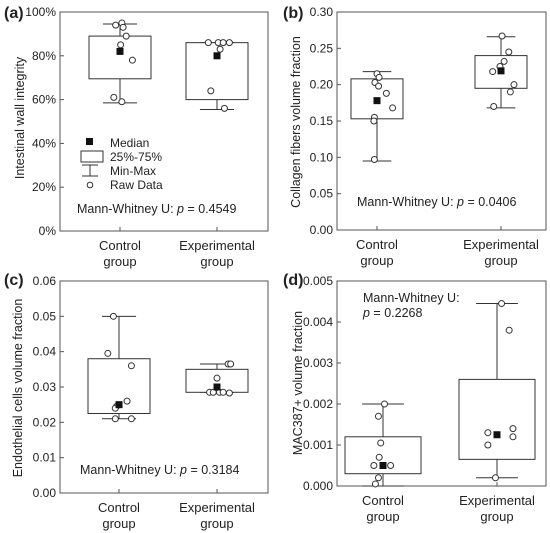 This screenshot has height=533, width=550. What do you see at coordinates (45, 352) in the screenshot?
I see `panel-c-ytick-label: 0.04` at bounding box center [45, 352].